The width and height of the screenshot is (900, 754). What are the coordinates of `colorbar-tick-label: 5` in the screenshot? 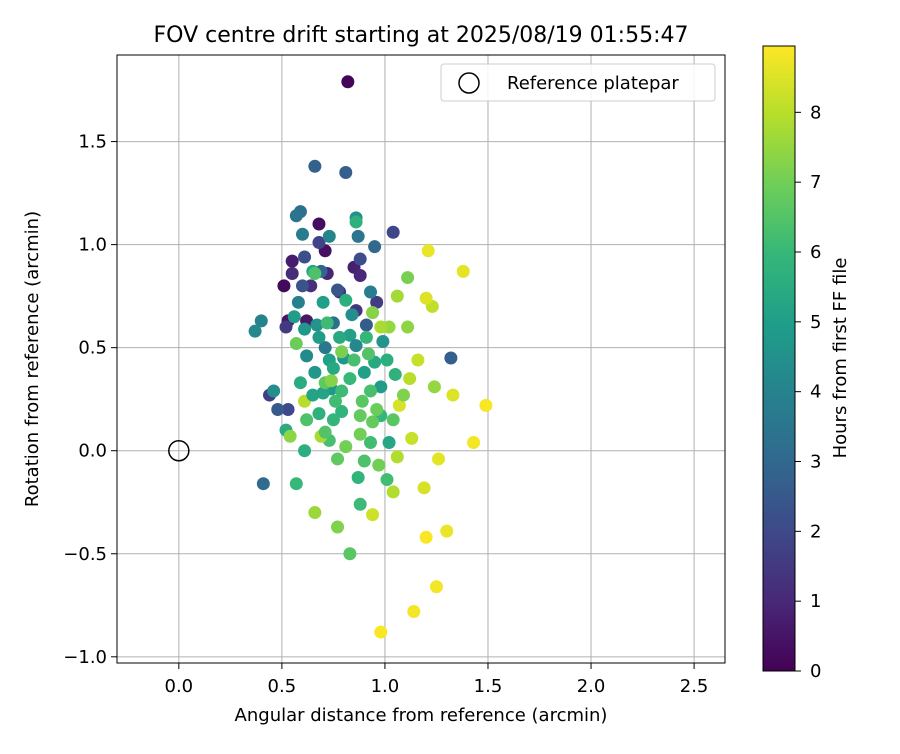 It's located at (815, 322).